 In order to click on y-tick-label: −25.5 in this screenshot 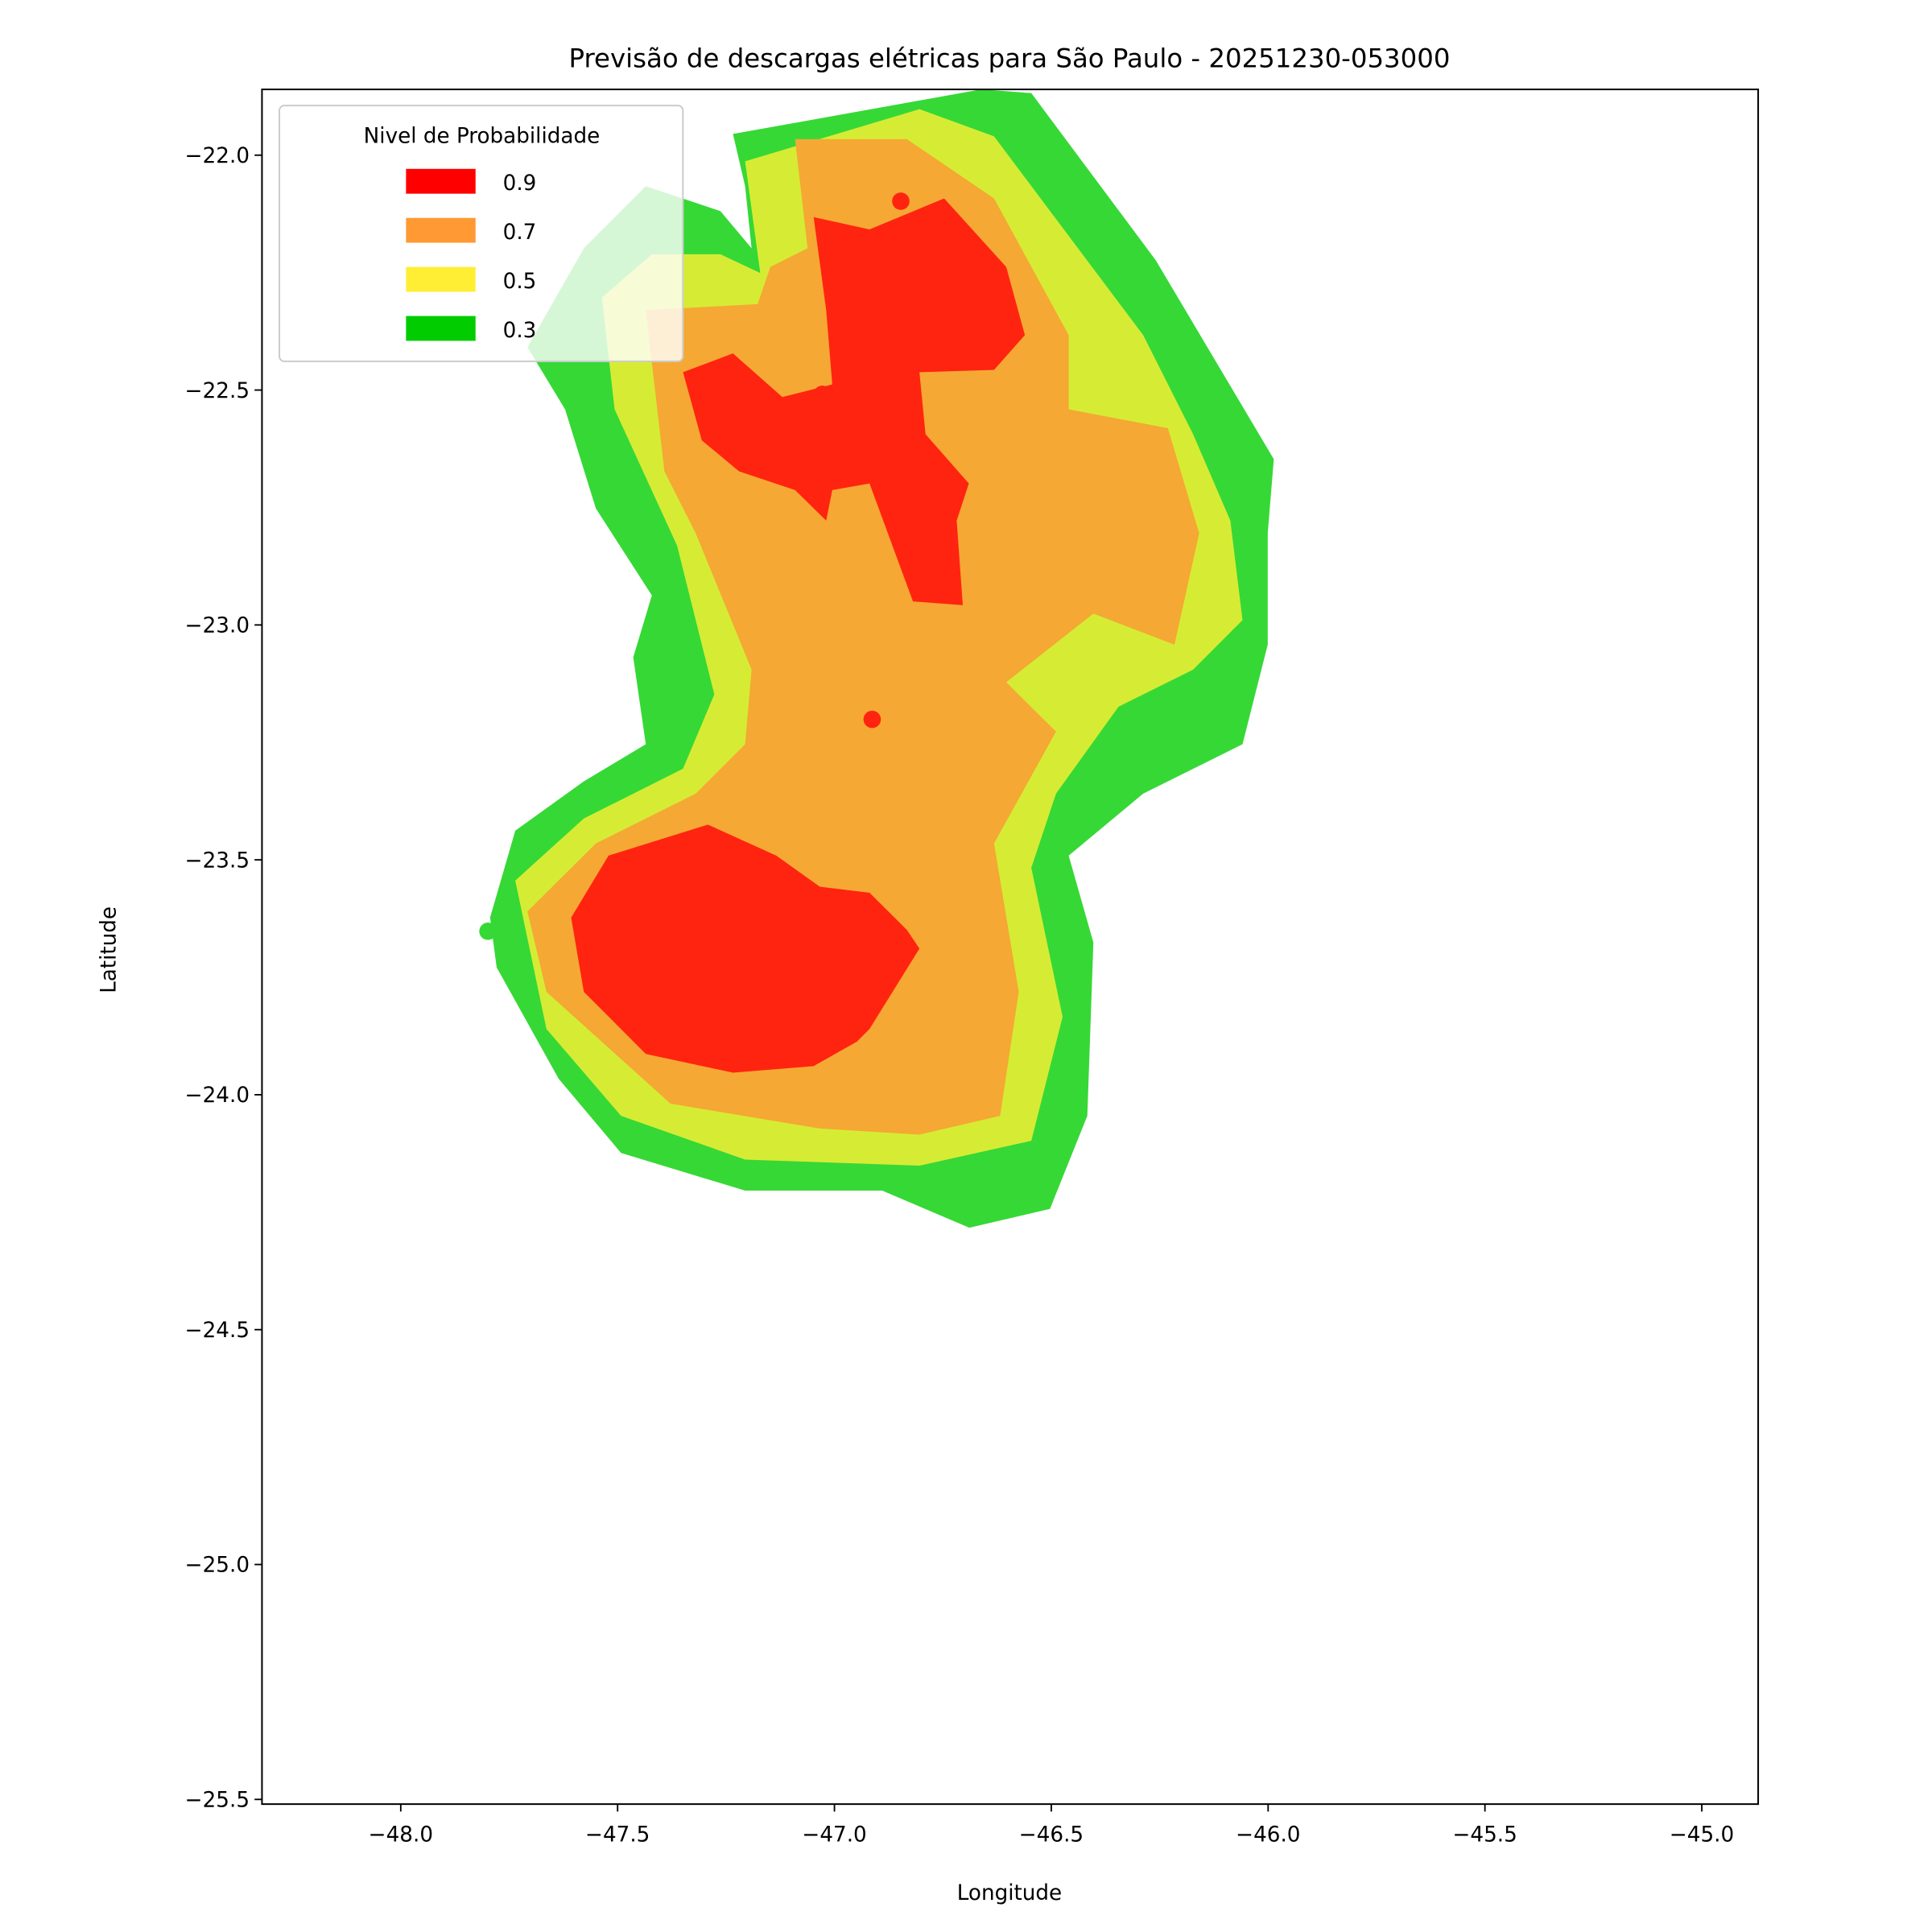, I will do `click(217, 1801)`.